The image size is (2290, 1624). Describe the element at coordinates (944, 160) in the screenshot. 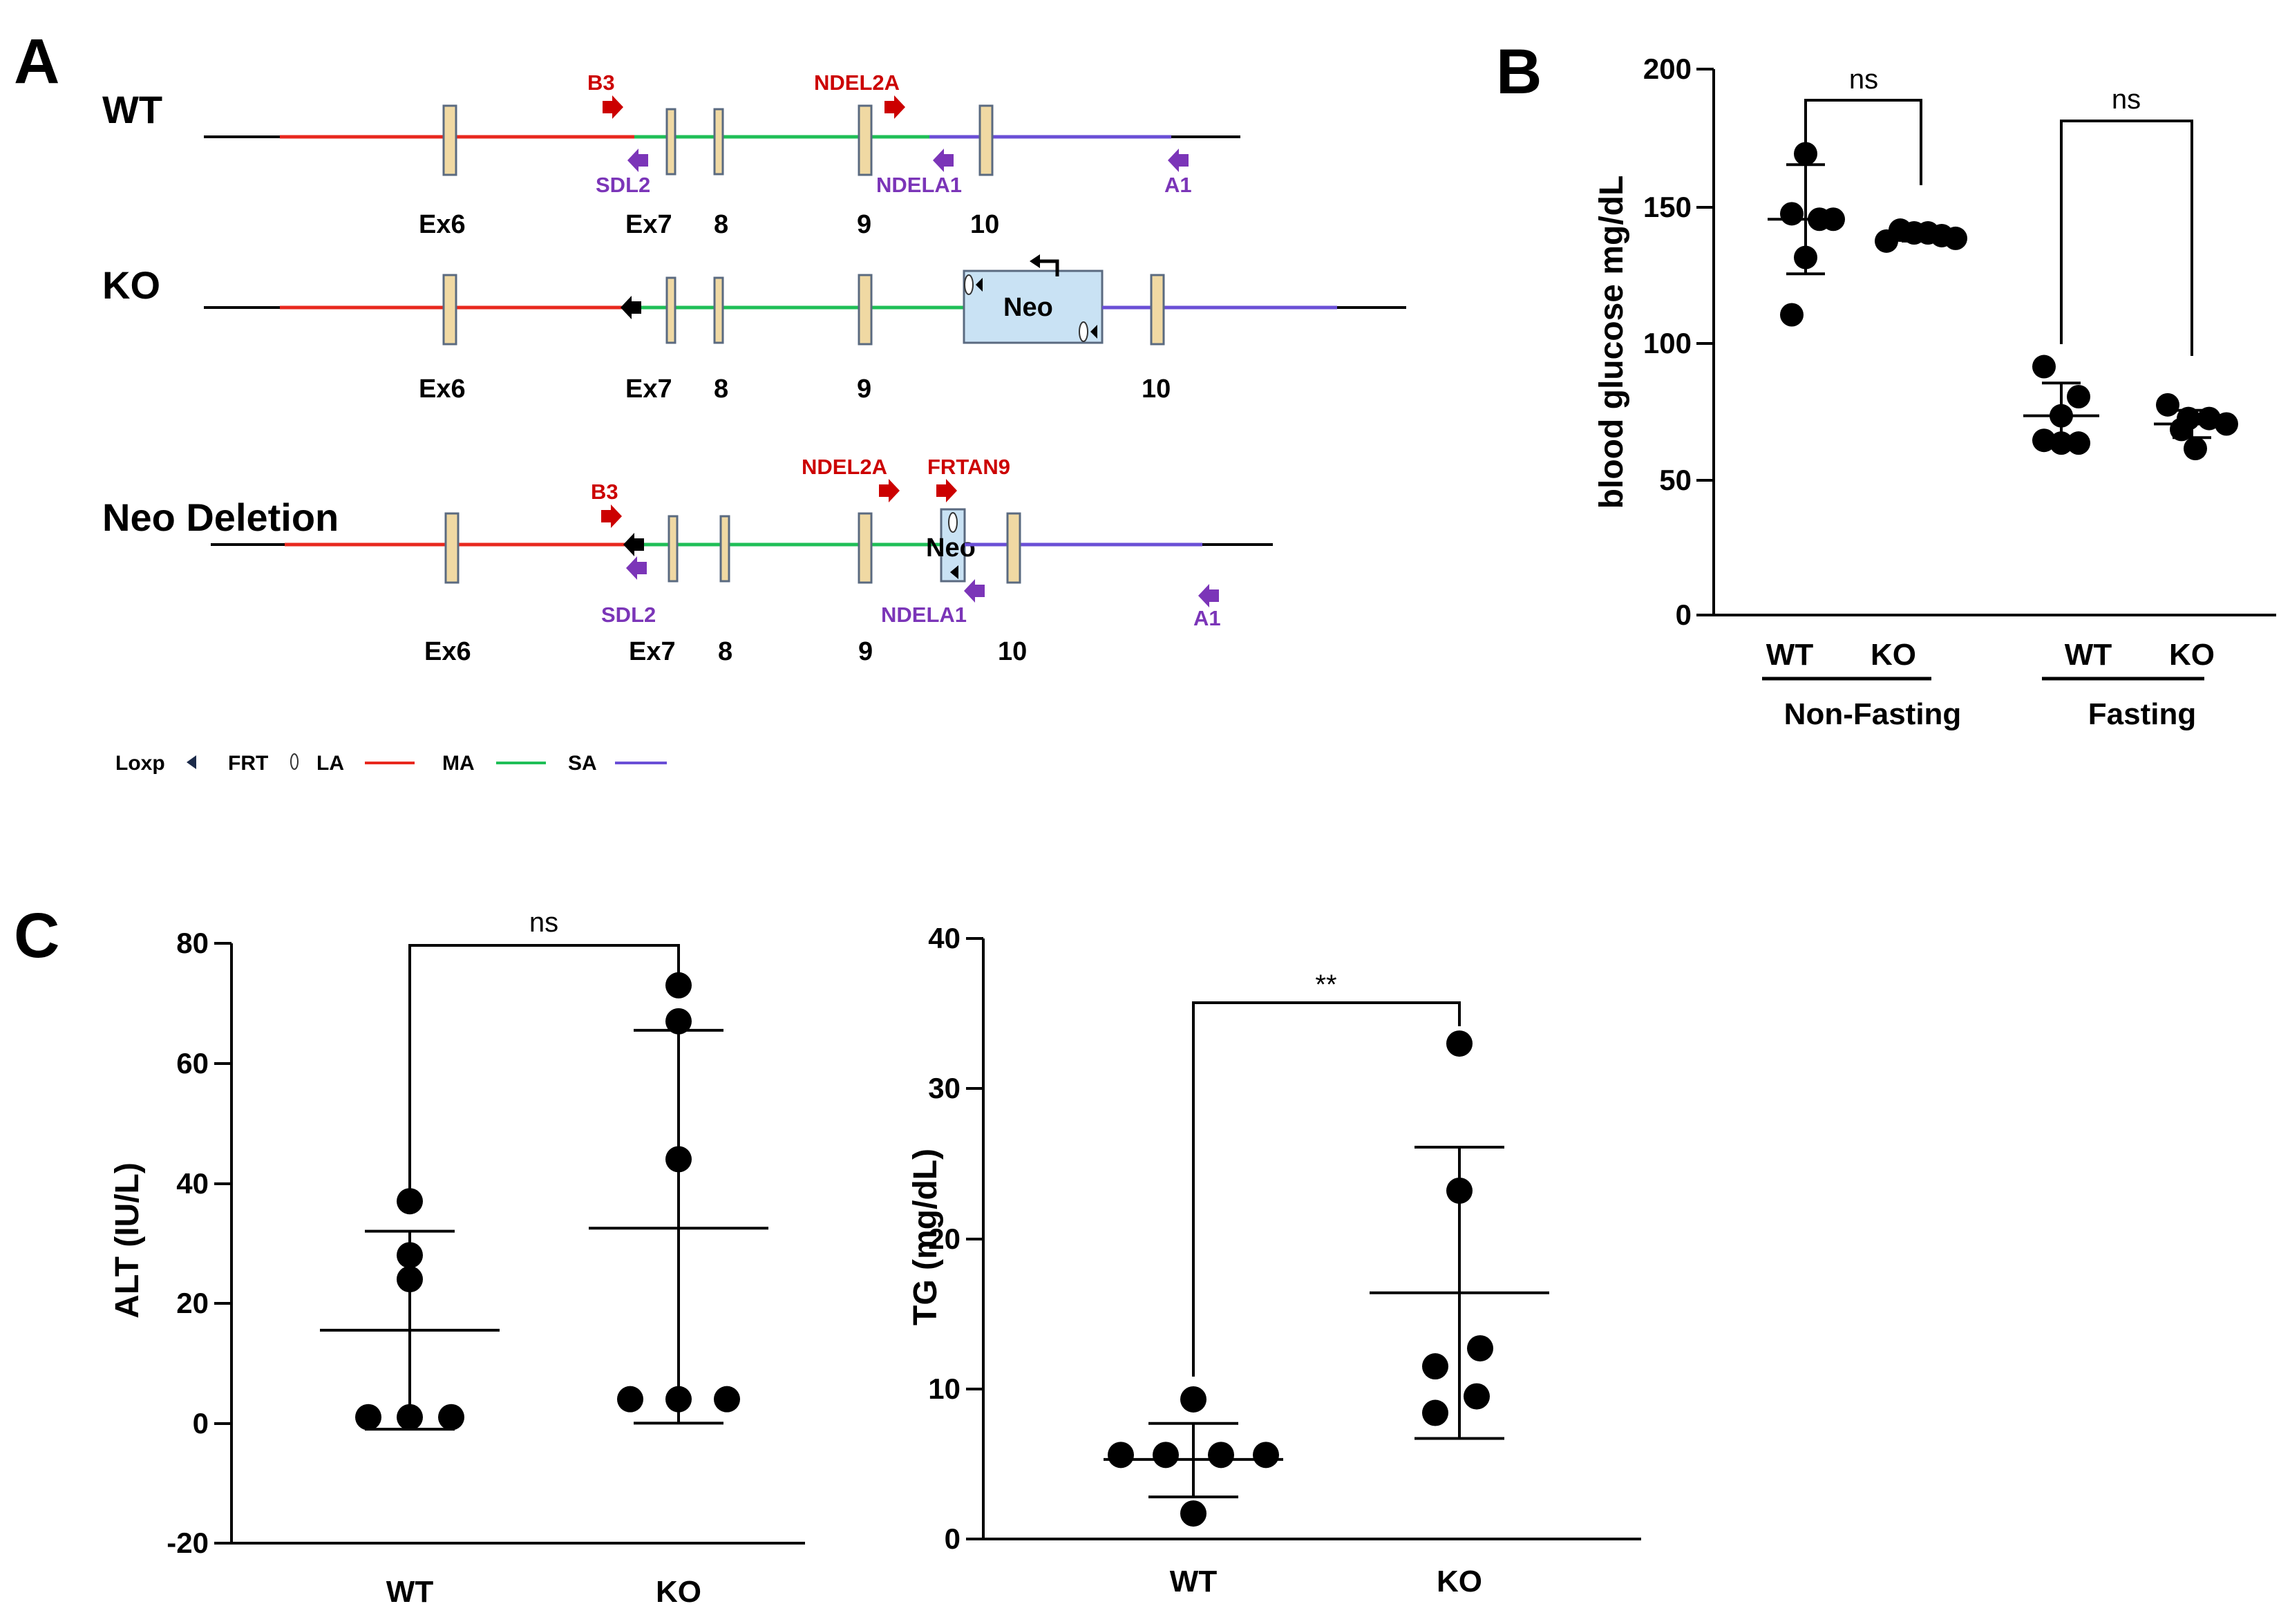

I see `wt-primer-ndela1-arrow` at that location.